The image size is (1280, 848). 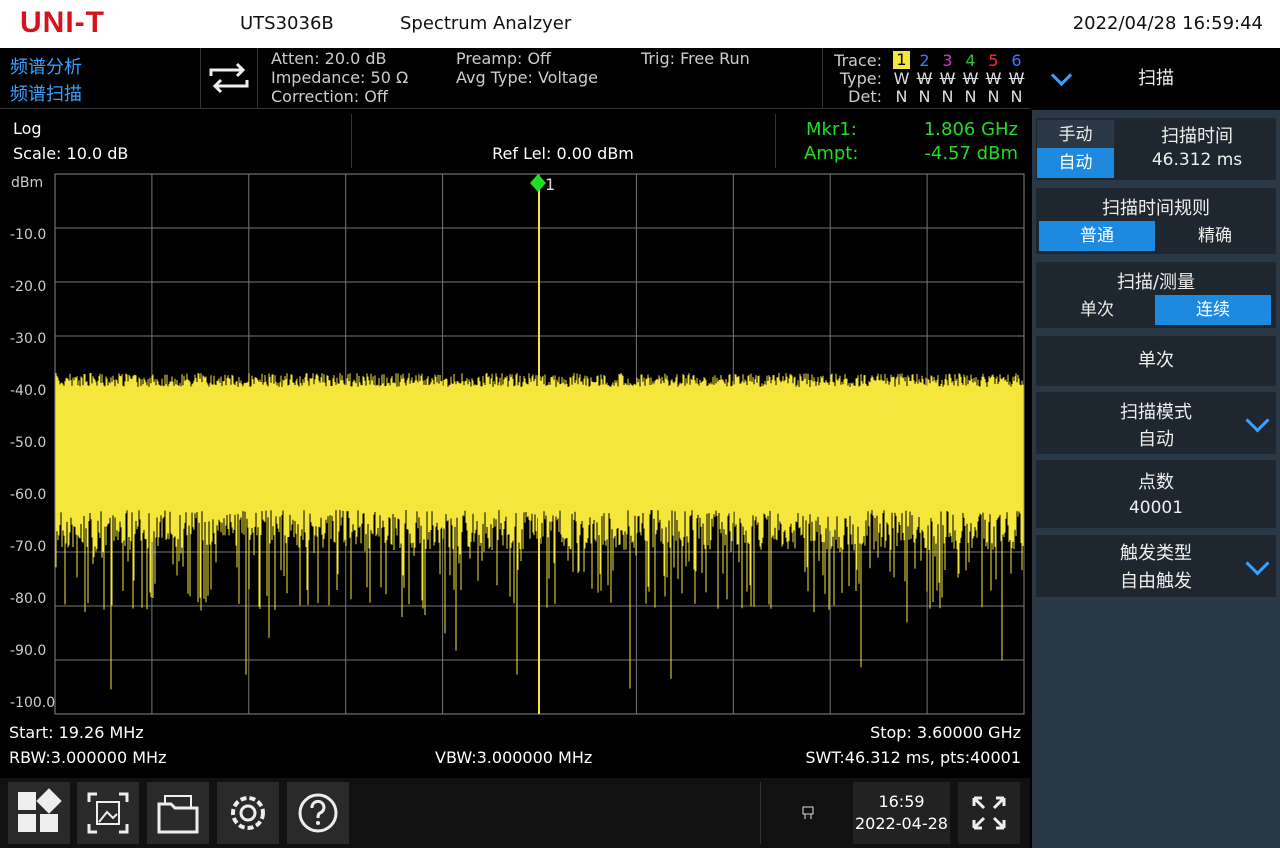 What do you see at coordinates (514, 757) in the screenshot?
I see `vbw: VBW:3.000000 MHz` at bounding box center [514, 757].